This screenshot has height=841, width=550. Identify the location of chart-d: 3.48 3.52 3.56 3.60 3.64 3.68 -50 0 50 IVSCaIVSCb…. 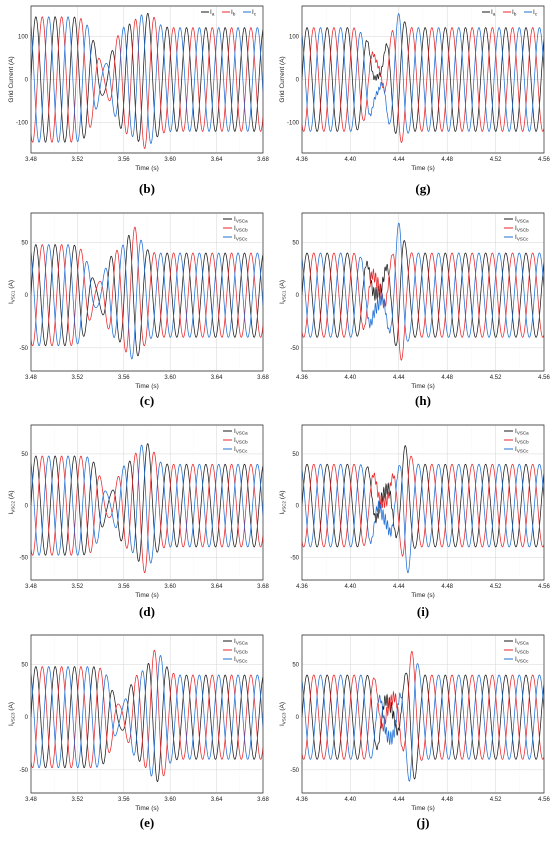
(138, 521).